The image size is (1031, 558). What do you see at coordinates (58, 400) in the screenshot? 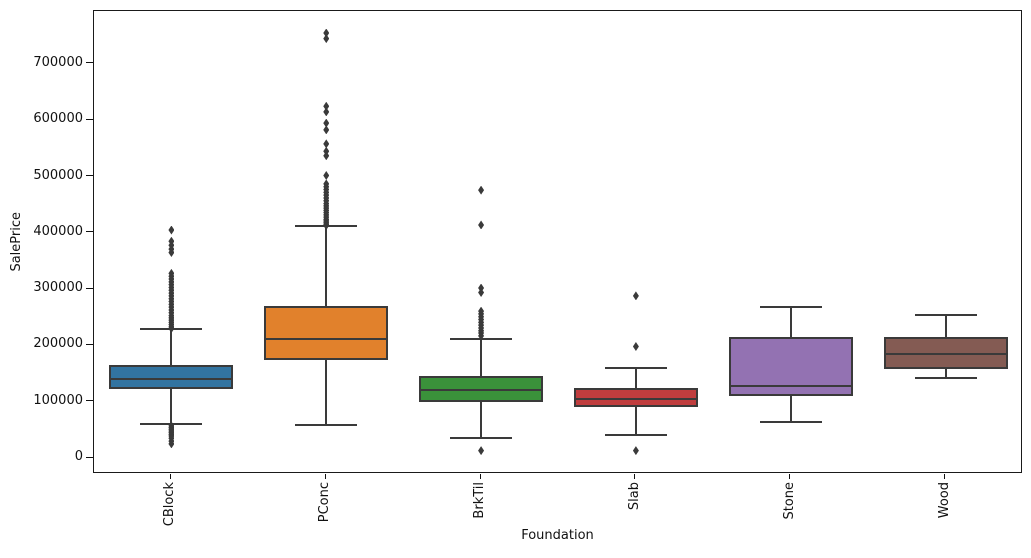
I see `y-tick-label: 100000` at bounding box center [58, 400].